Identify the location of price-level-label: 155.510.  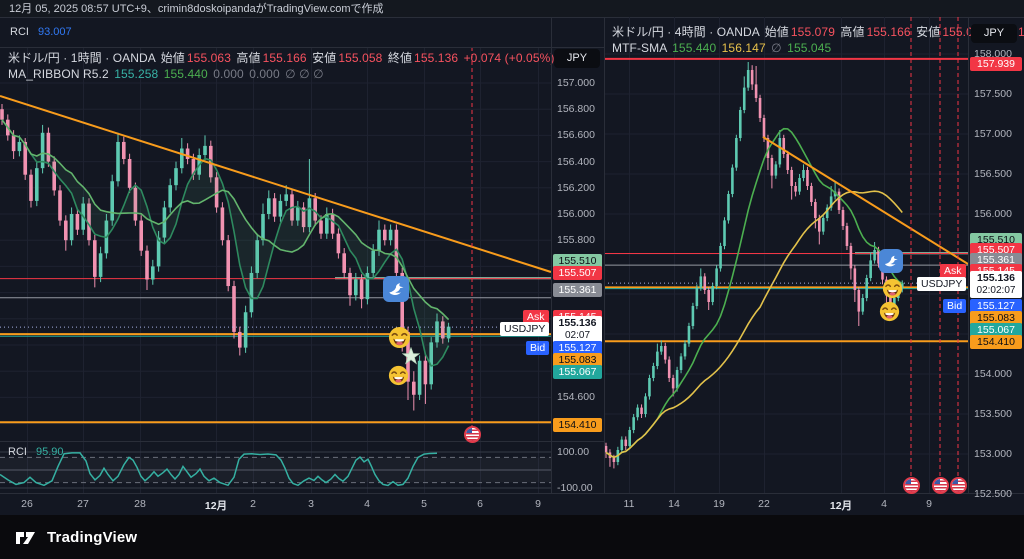
(577, 261).